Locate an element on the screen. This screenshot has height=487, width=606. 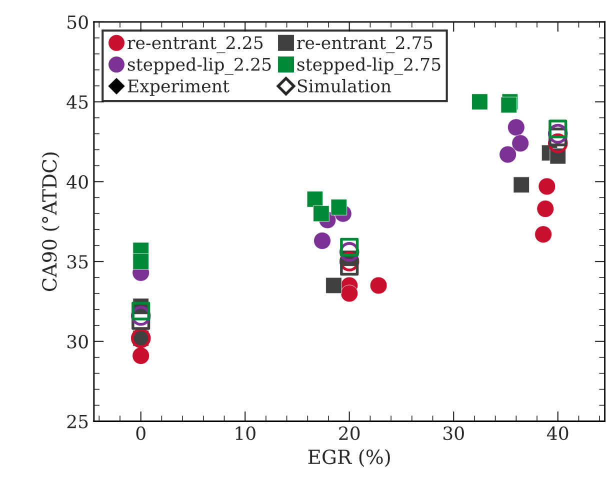
y-axis-title: CA90 (°ATDC) is located at coordinates (51, 222).